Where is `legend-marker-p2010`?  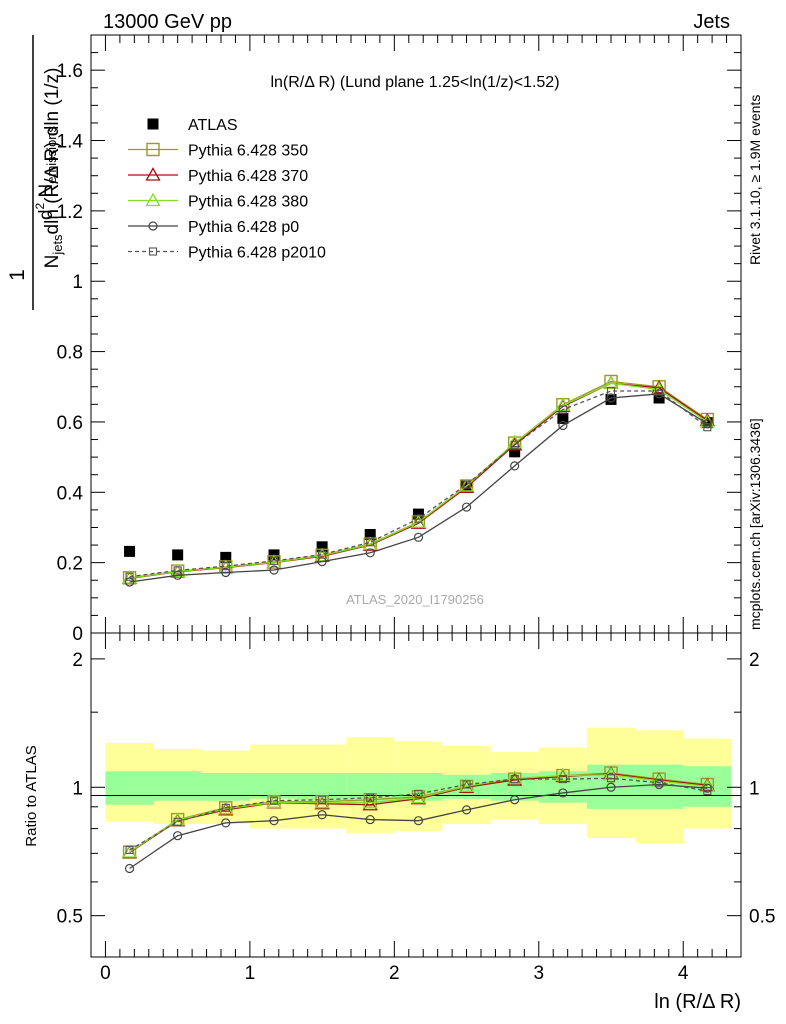
legend-marker-p2010 is located at coordinates (153, 251).